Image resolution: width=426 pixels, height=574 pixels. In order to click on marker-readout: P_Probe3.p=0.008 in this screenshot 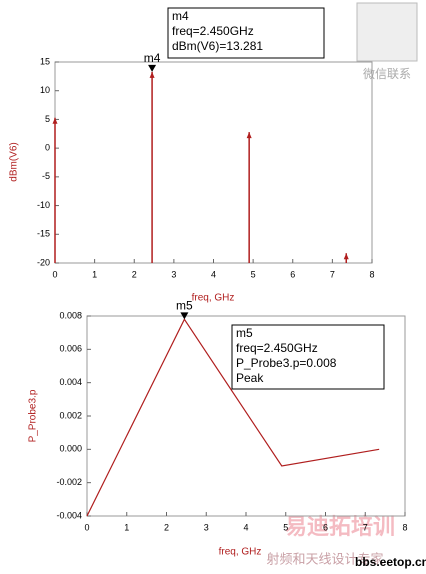, I will do `click(286, 363)`.